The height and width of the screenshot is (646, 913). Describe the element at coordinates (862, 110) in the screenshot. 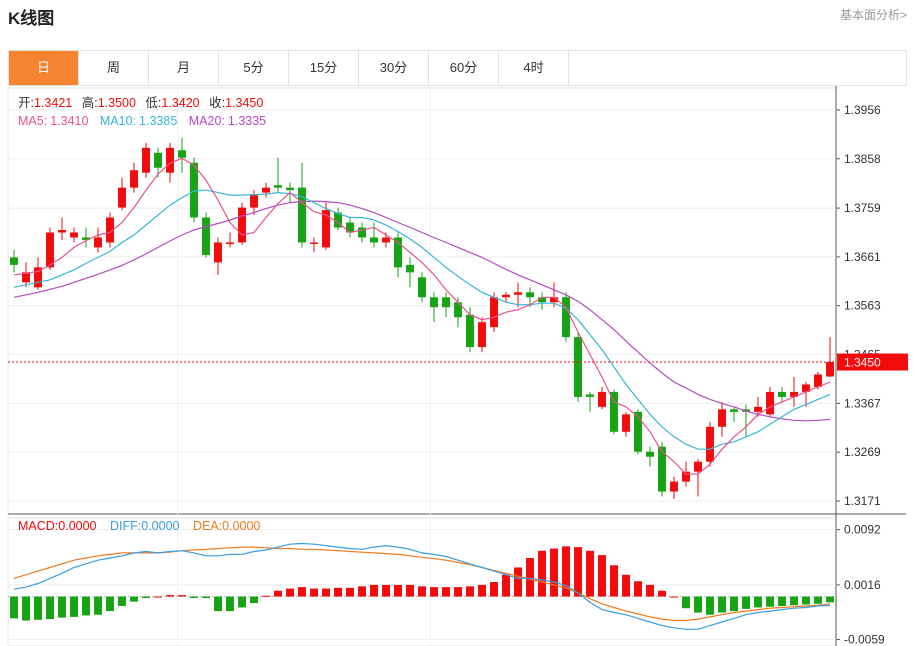

I see `price-tick-label: 1.3956` at that location.